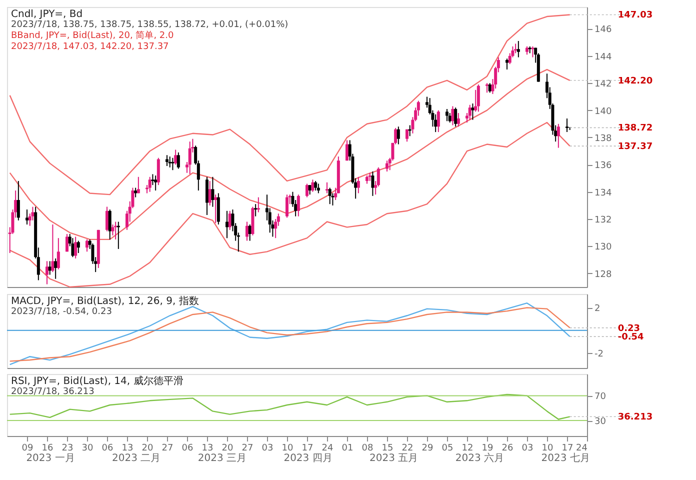  I want to click on annotation: 137.37, so click(635, 147).